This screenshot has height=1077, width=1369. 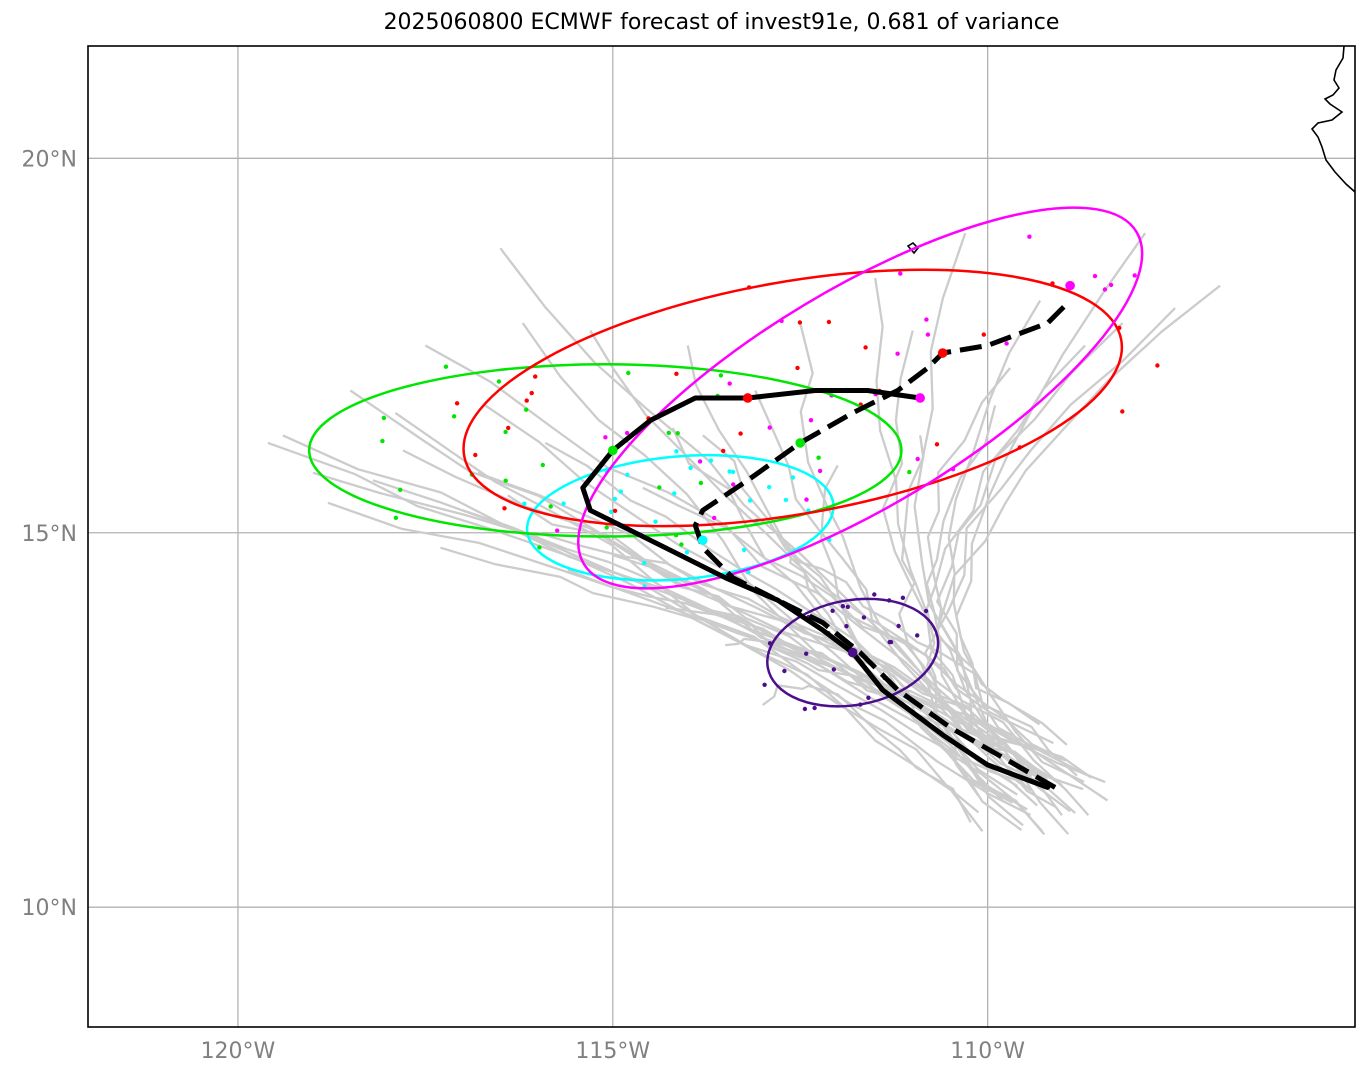 I want to click on lat-tick-label: 15°N, so click(x=49, y=534).